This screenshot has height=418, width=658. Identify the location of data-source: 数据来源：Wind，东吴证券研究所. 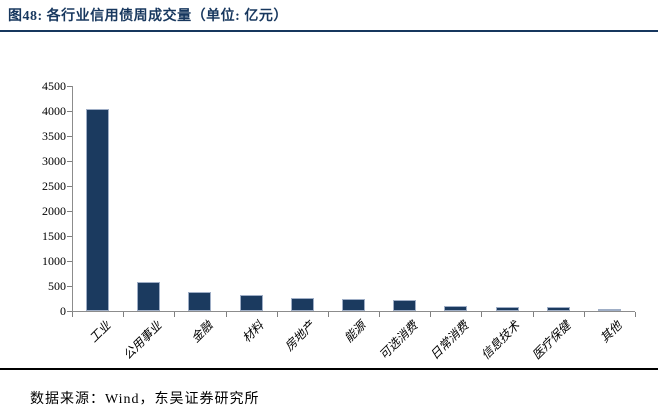
(145, 399).